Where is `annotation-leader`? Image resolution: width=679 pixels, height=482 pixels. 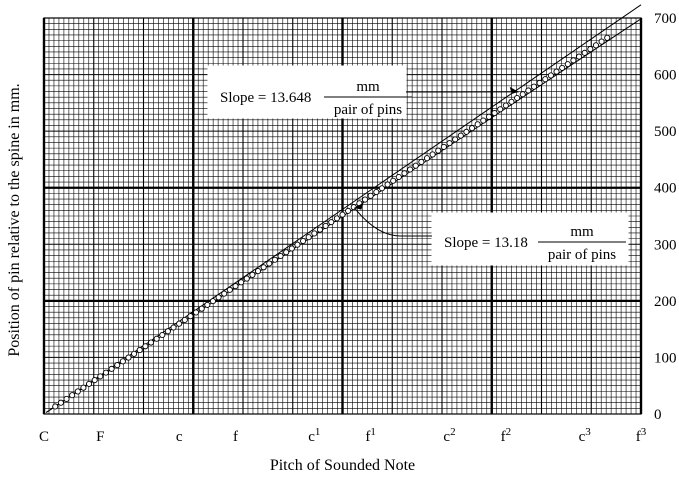 annotation-leader is located at coordinates (392, 222).